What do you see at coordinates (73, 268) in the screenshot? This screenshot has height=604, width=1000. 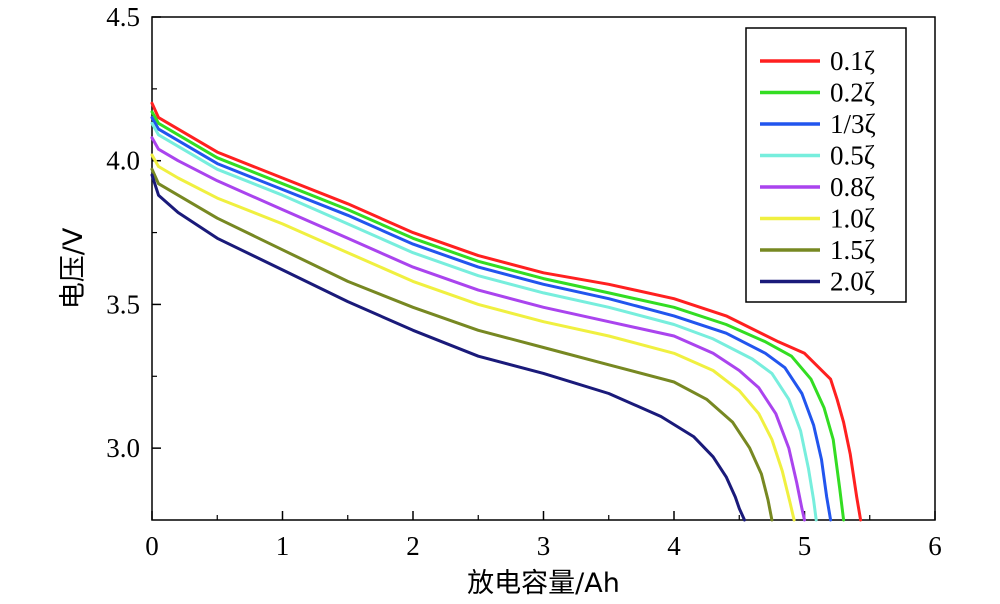 I see `y-axis-label: 电压/V` at bounding box center [73, 268].